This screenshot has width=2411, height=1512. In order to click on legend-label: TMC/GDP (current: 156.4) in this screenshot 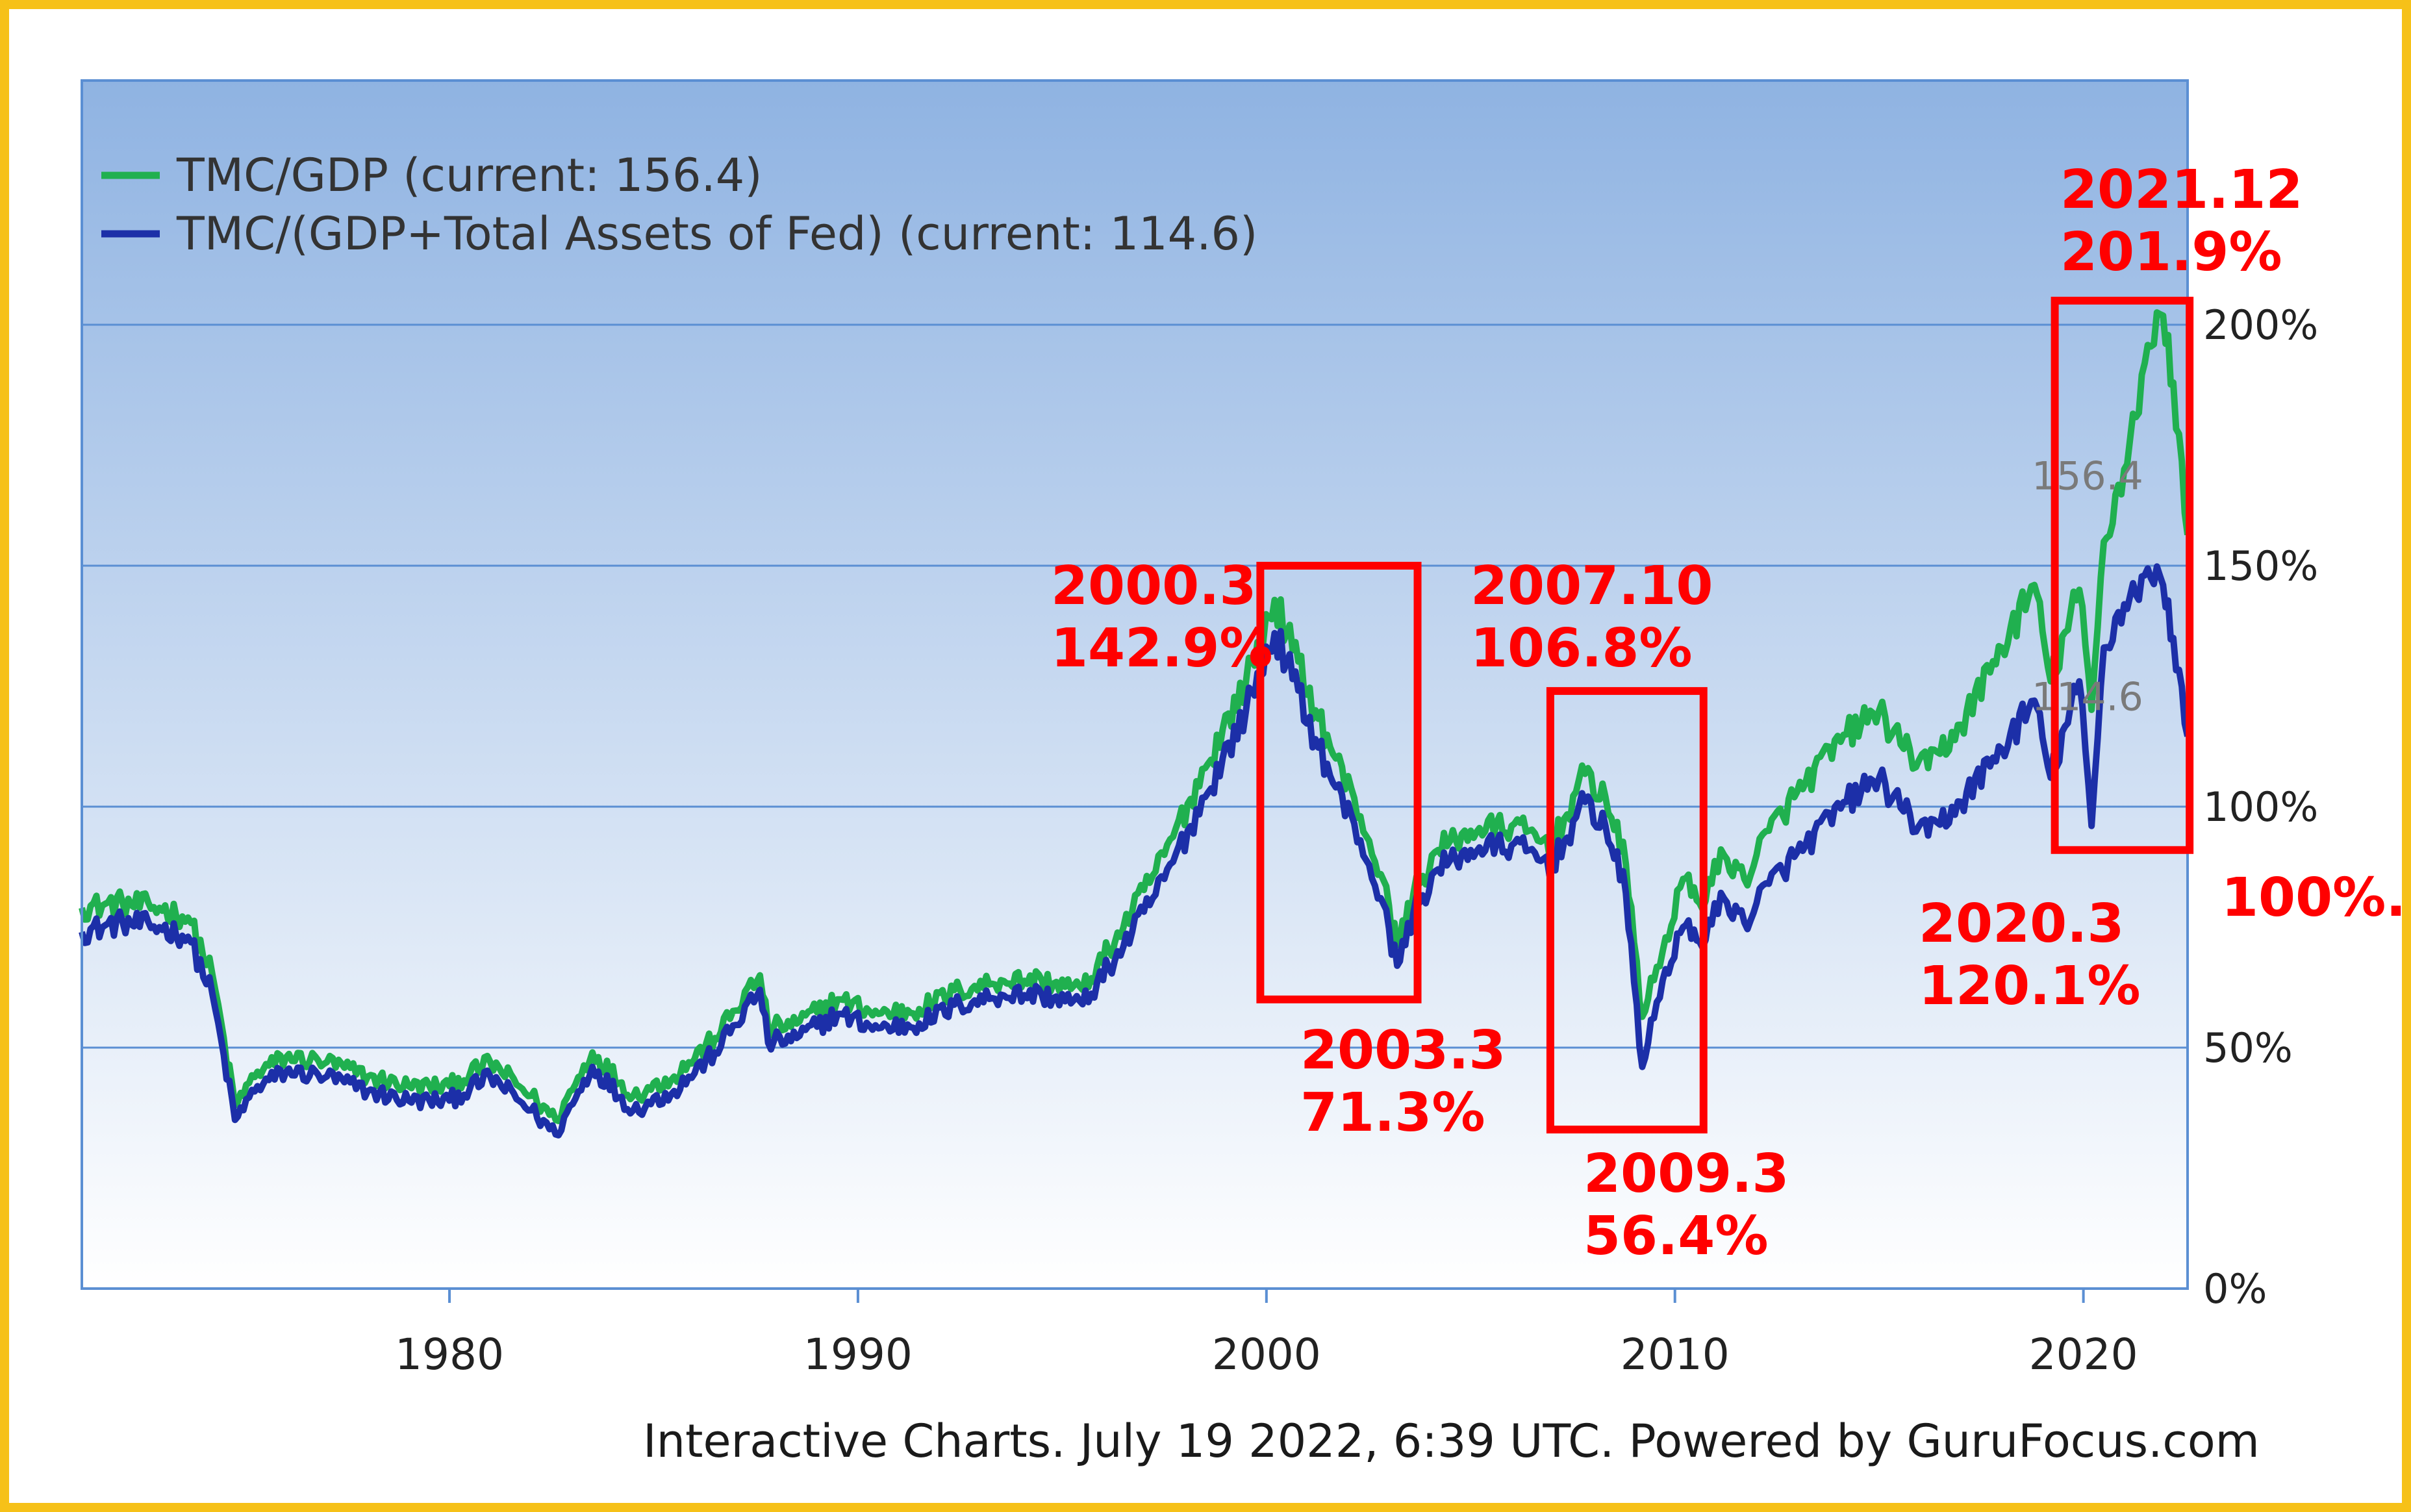, I will do `click(470, 175)`.